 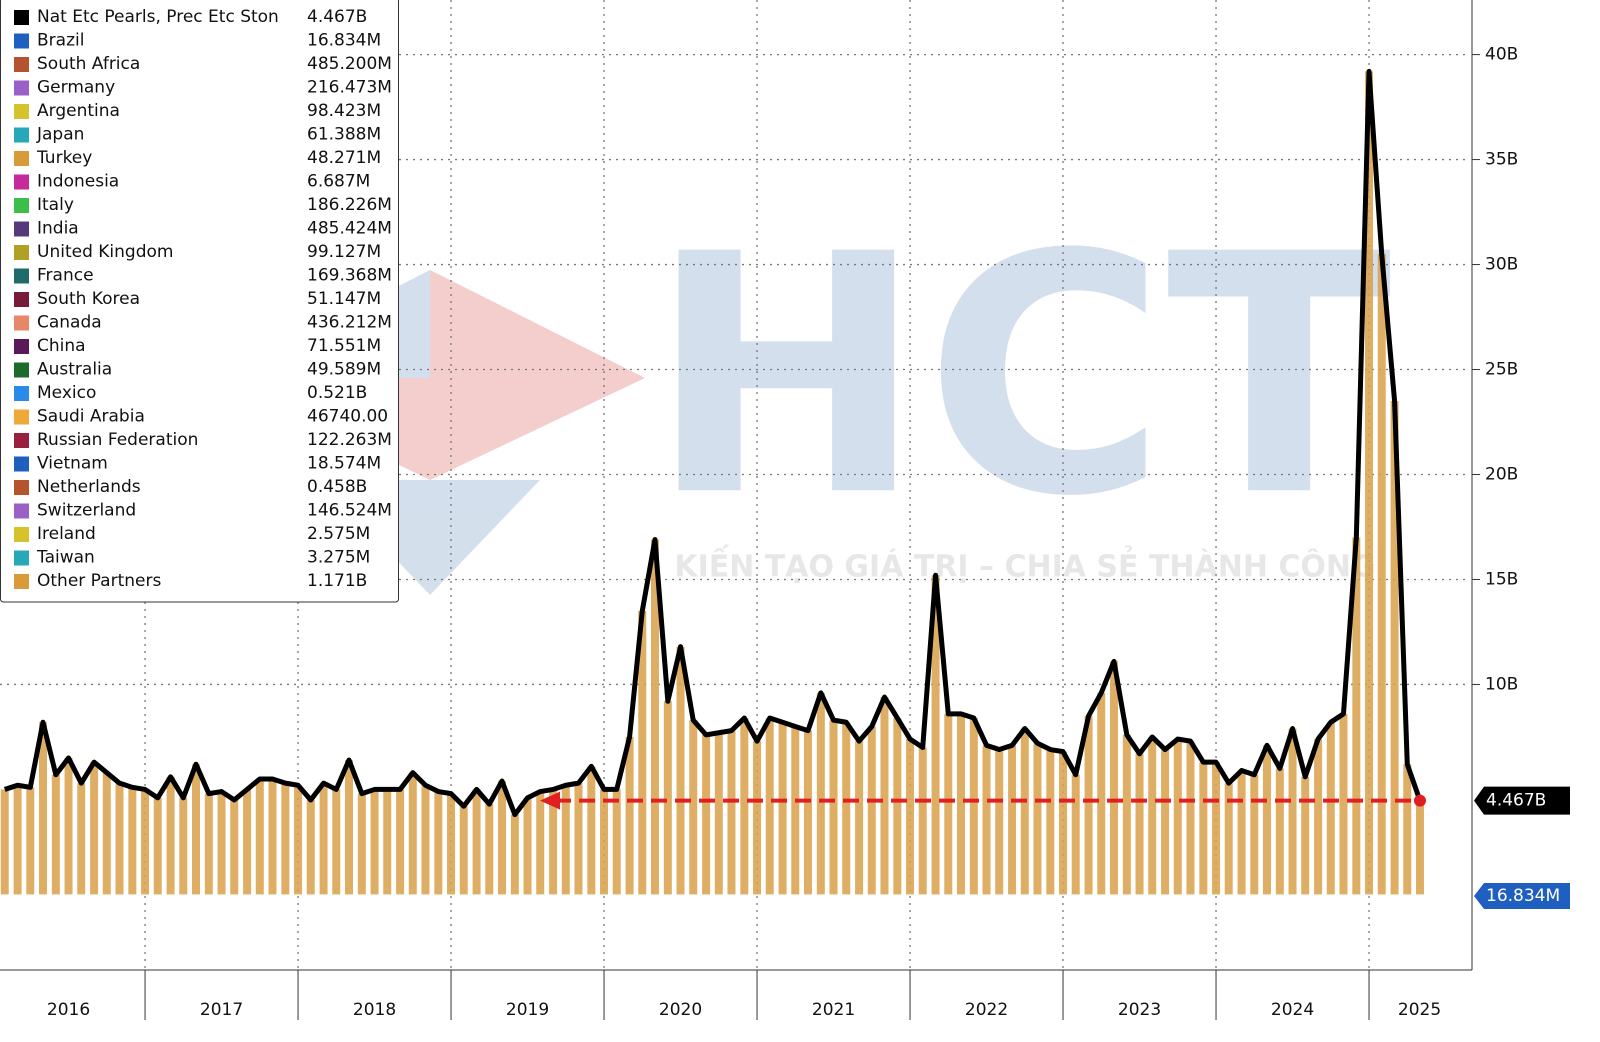 I want to click on legend-label: Canada, so click(x=69, y=323).